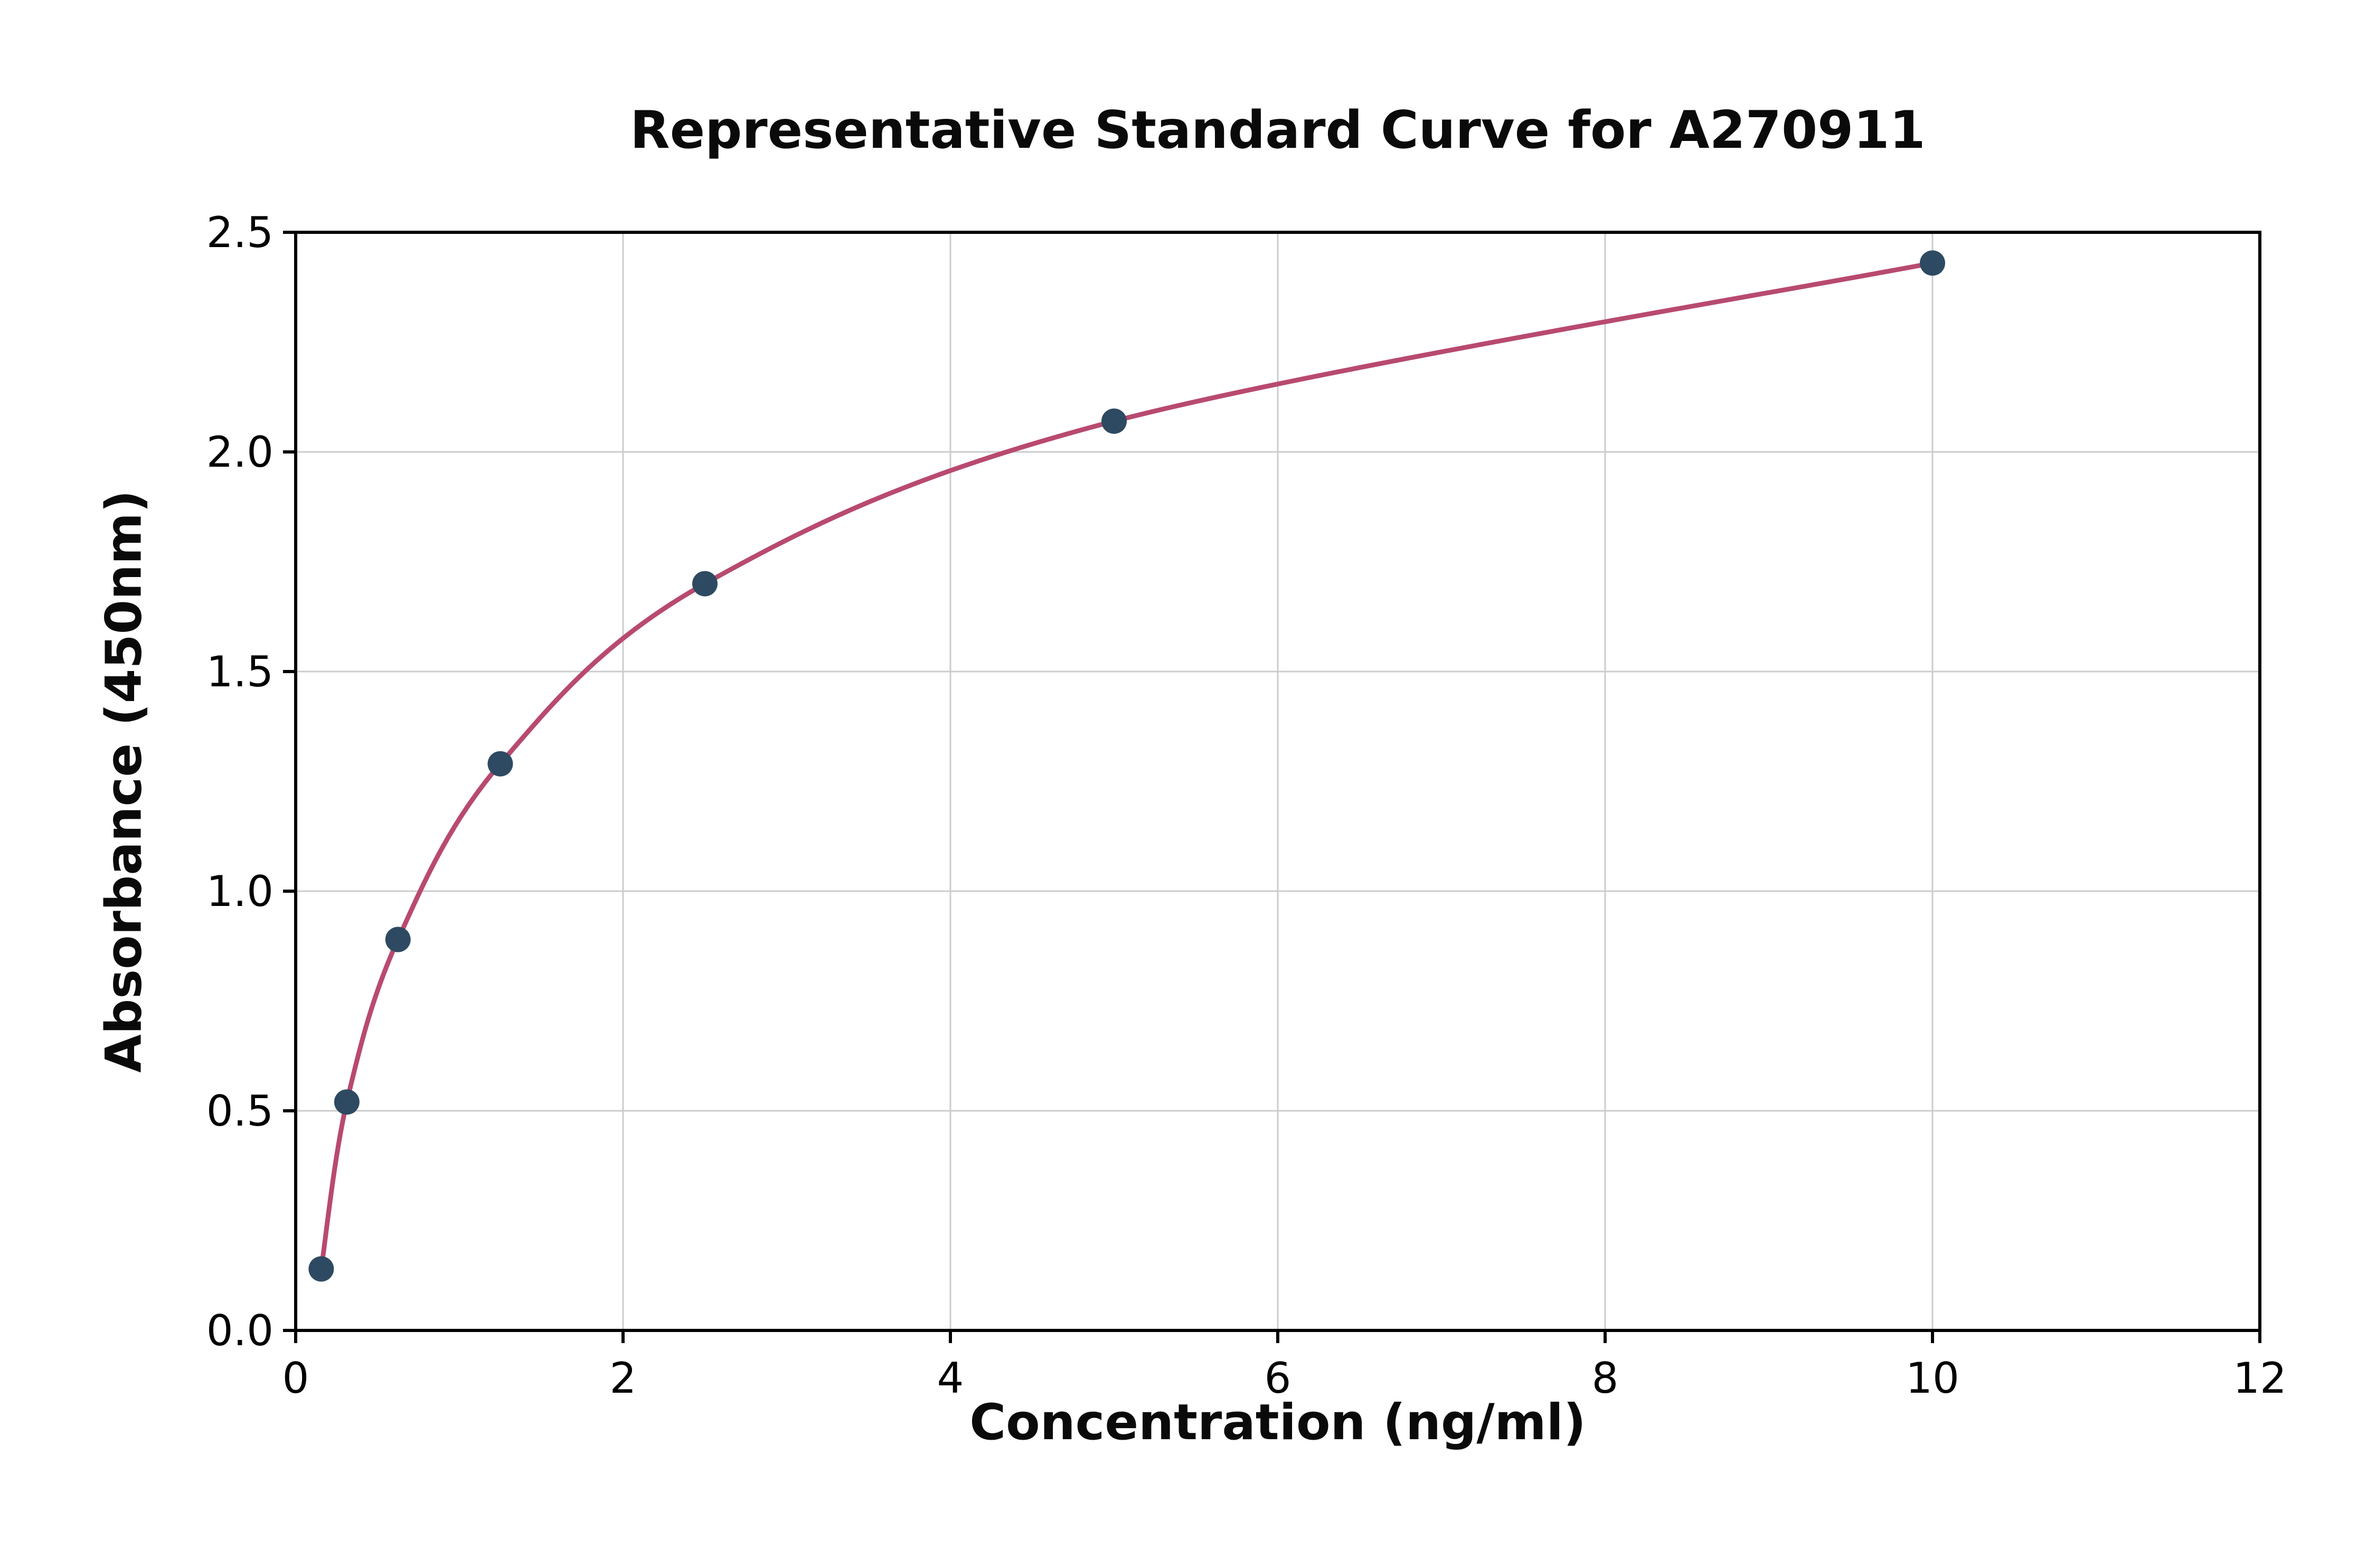 This screenshot has width=2376, height=1568. I want to click on x-tick-label: 6, so click(1278, 1379).